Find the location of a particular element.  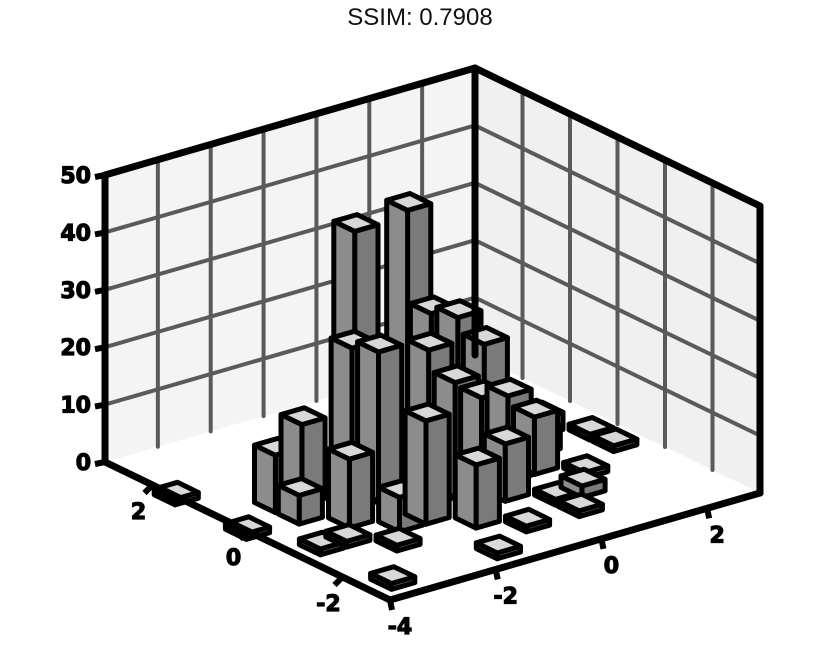

z-tick-label: 30 is located at coordinates (75, 291).